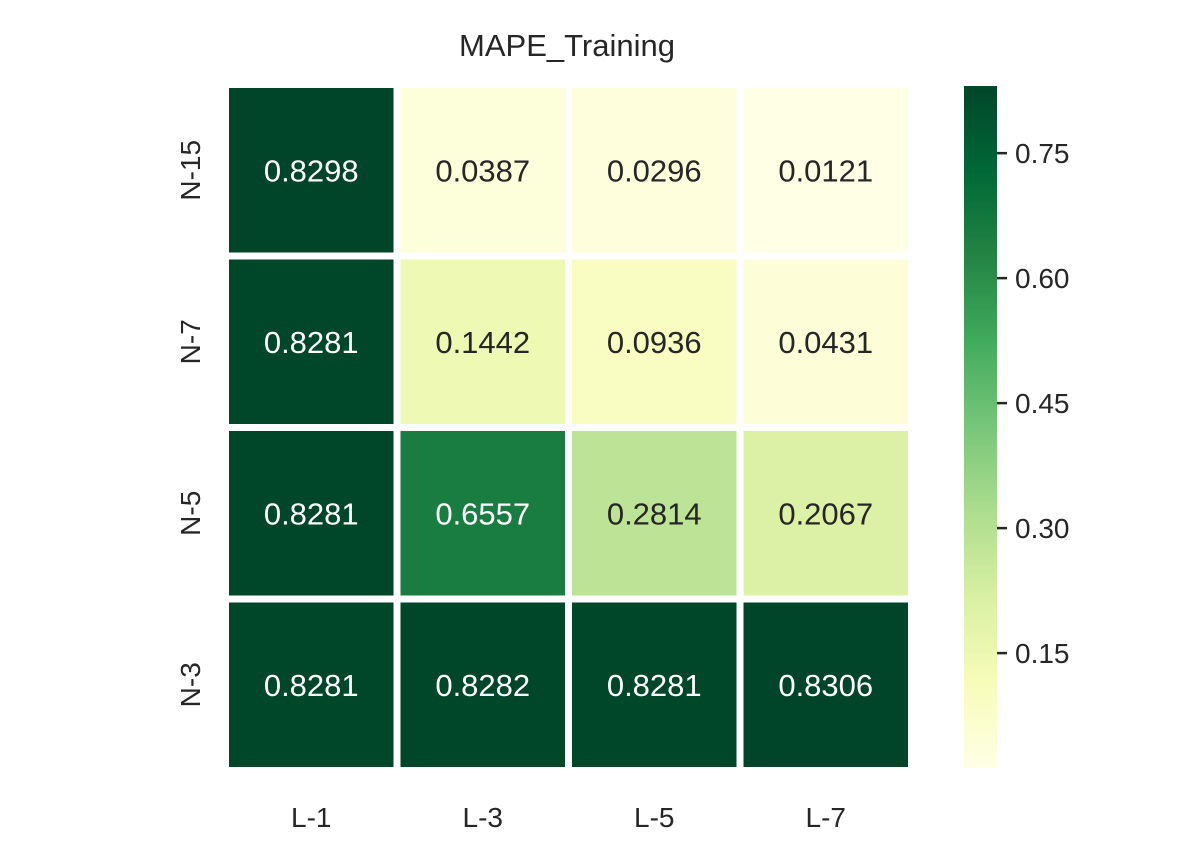  I want to click on cell-value-label: 0.0387, so click(482, 170).